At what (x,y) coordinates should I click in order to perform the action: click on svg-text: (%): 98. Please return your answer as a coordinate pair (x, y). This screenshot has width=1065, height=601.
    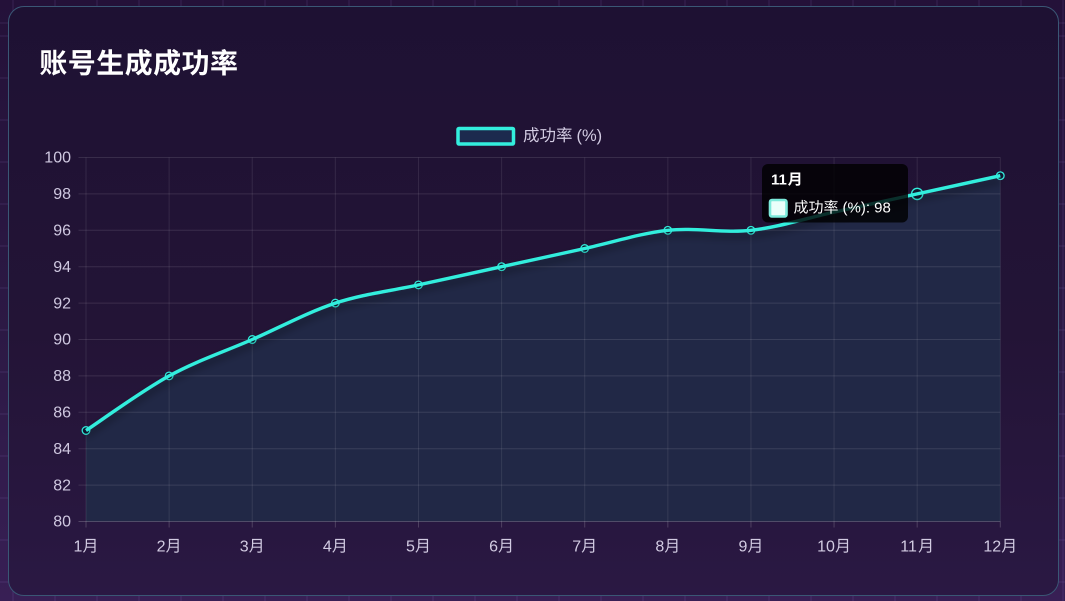
    Looking at the image, I should click on (867, 208).